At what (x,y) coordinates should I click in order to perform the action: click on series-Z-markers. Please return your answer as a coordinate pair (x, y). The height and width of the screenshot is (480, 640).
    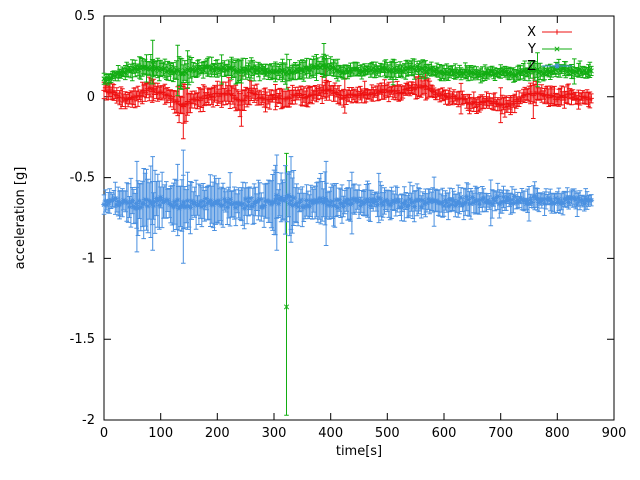
    Looking at the image, I should click on (348, 202).